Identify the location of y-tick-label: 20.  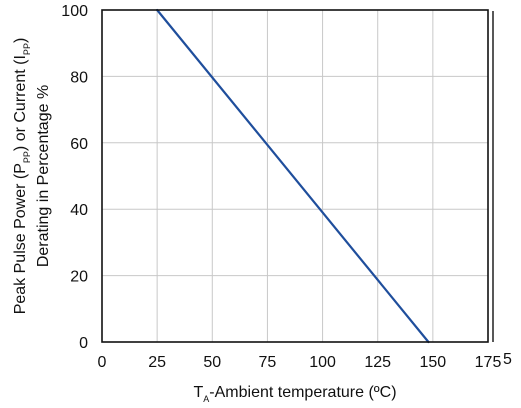
(79, 277).